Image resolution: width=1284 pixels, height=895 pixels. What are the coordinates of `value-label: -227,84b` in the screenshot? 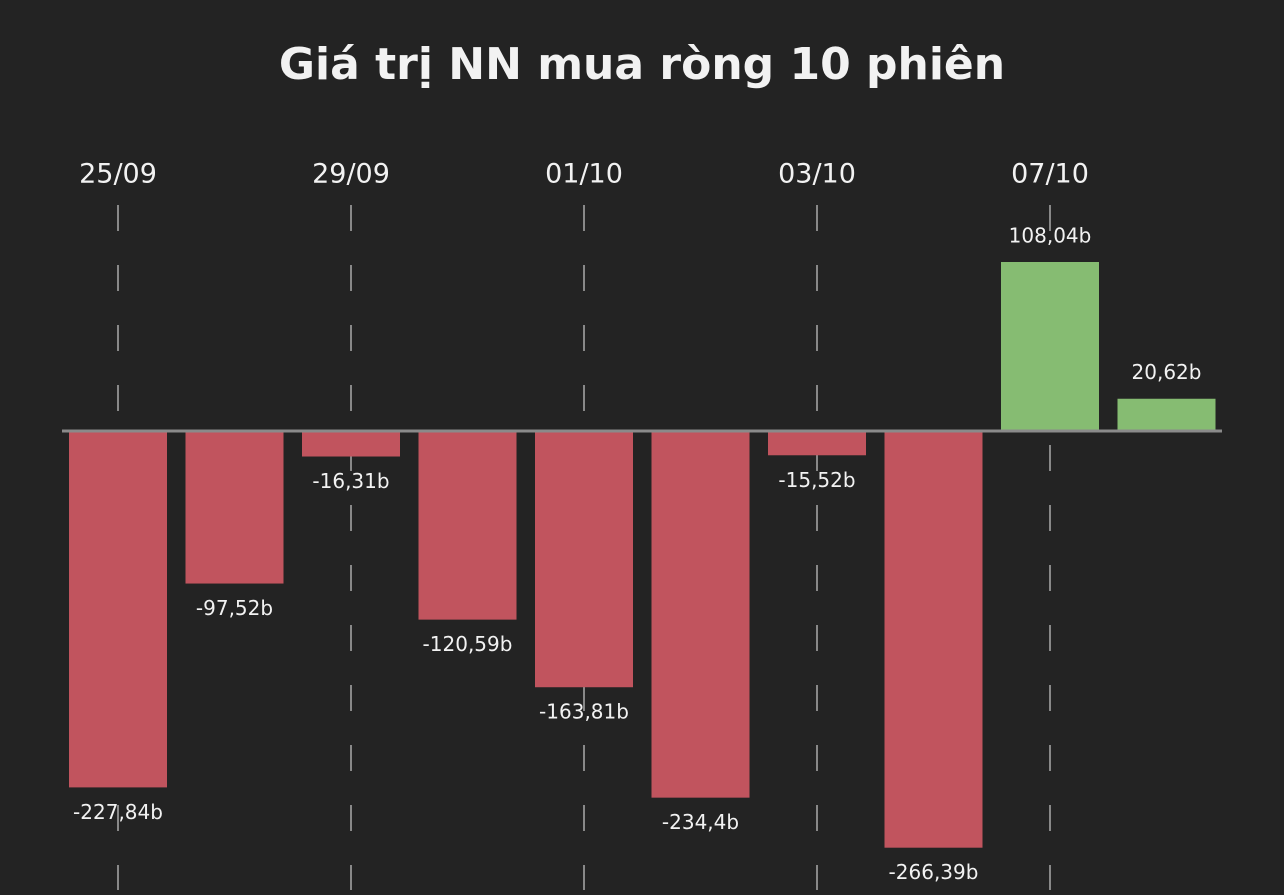 It's located at (118, 812).